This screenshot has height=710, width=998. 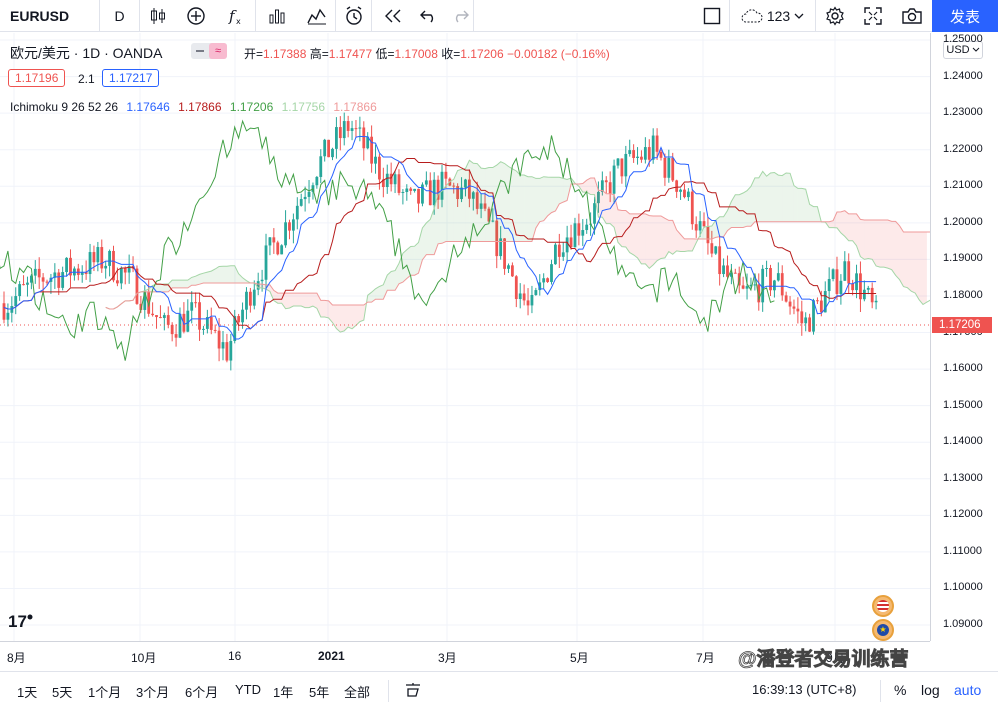 I want to click on legend-toggle: ≈, so click(x=209, y=51).